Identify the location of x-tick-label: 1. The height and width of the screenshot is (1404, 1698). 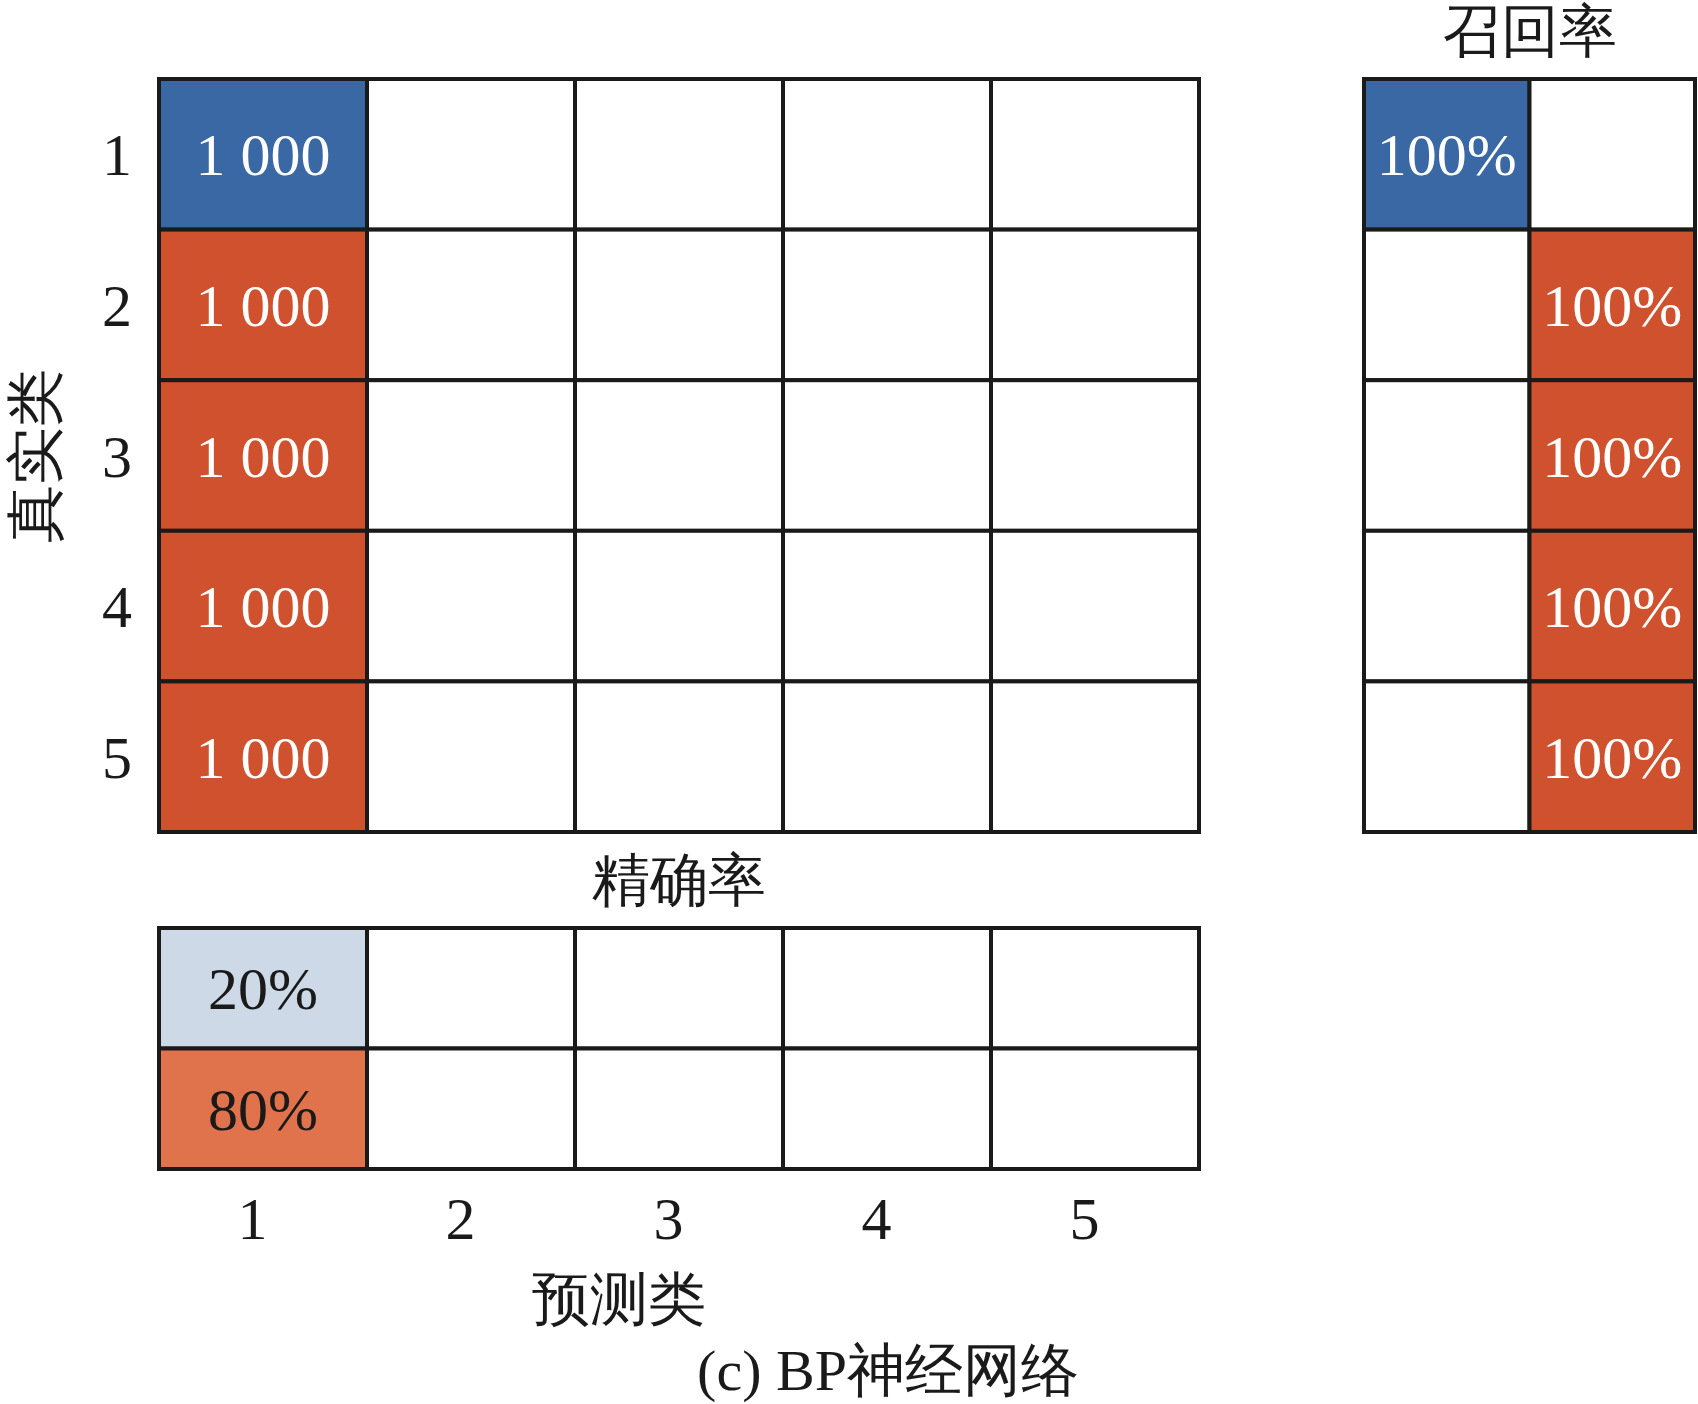
(252, 1219).